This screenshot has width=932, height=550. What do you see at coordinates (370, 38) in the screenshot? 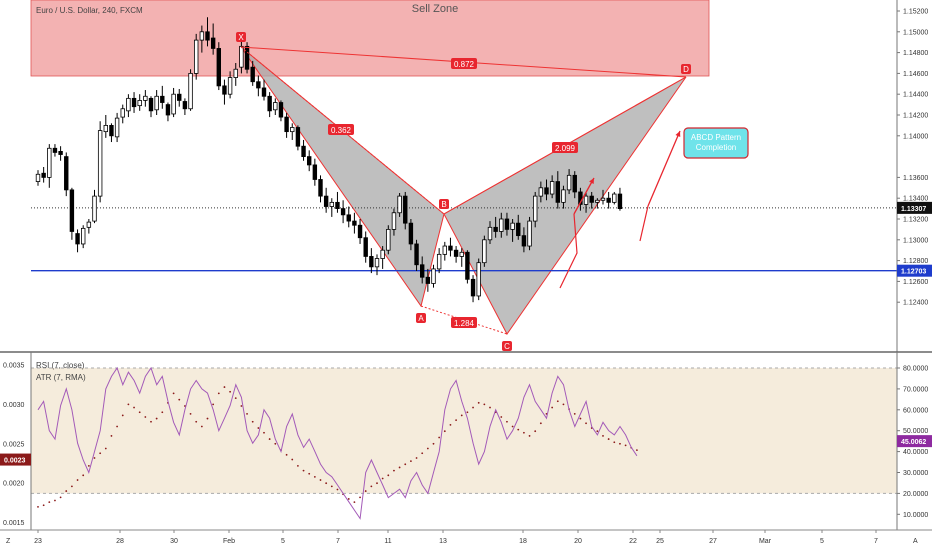
I see `sell-zone-layer: Sell Zone` at bounding box center [370, 38].